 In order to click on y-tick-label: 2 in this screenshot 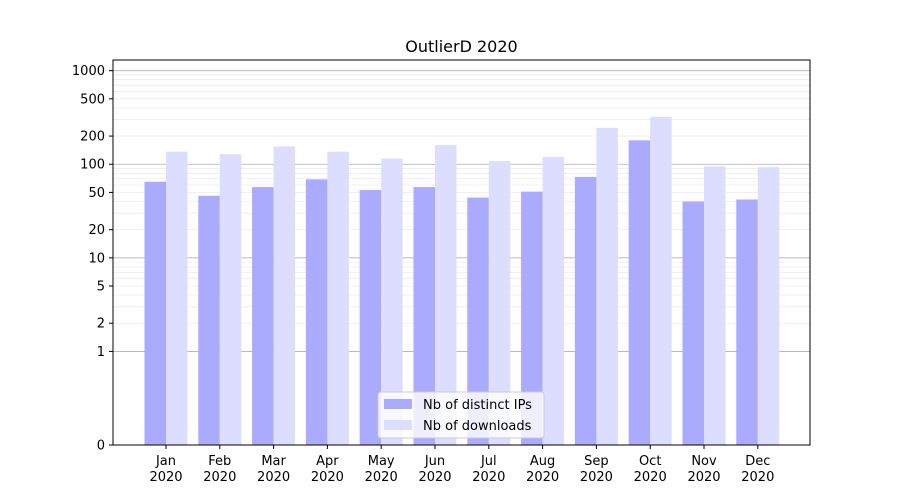, I will do `click(101, 324)`.